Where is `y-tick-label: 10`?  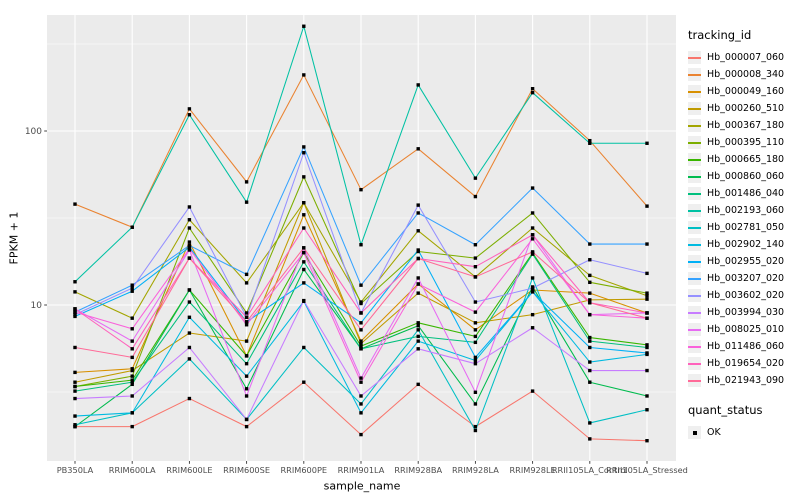 y-tick-label: 10 is located at coordinates (37, 306).